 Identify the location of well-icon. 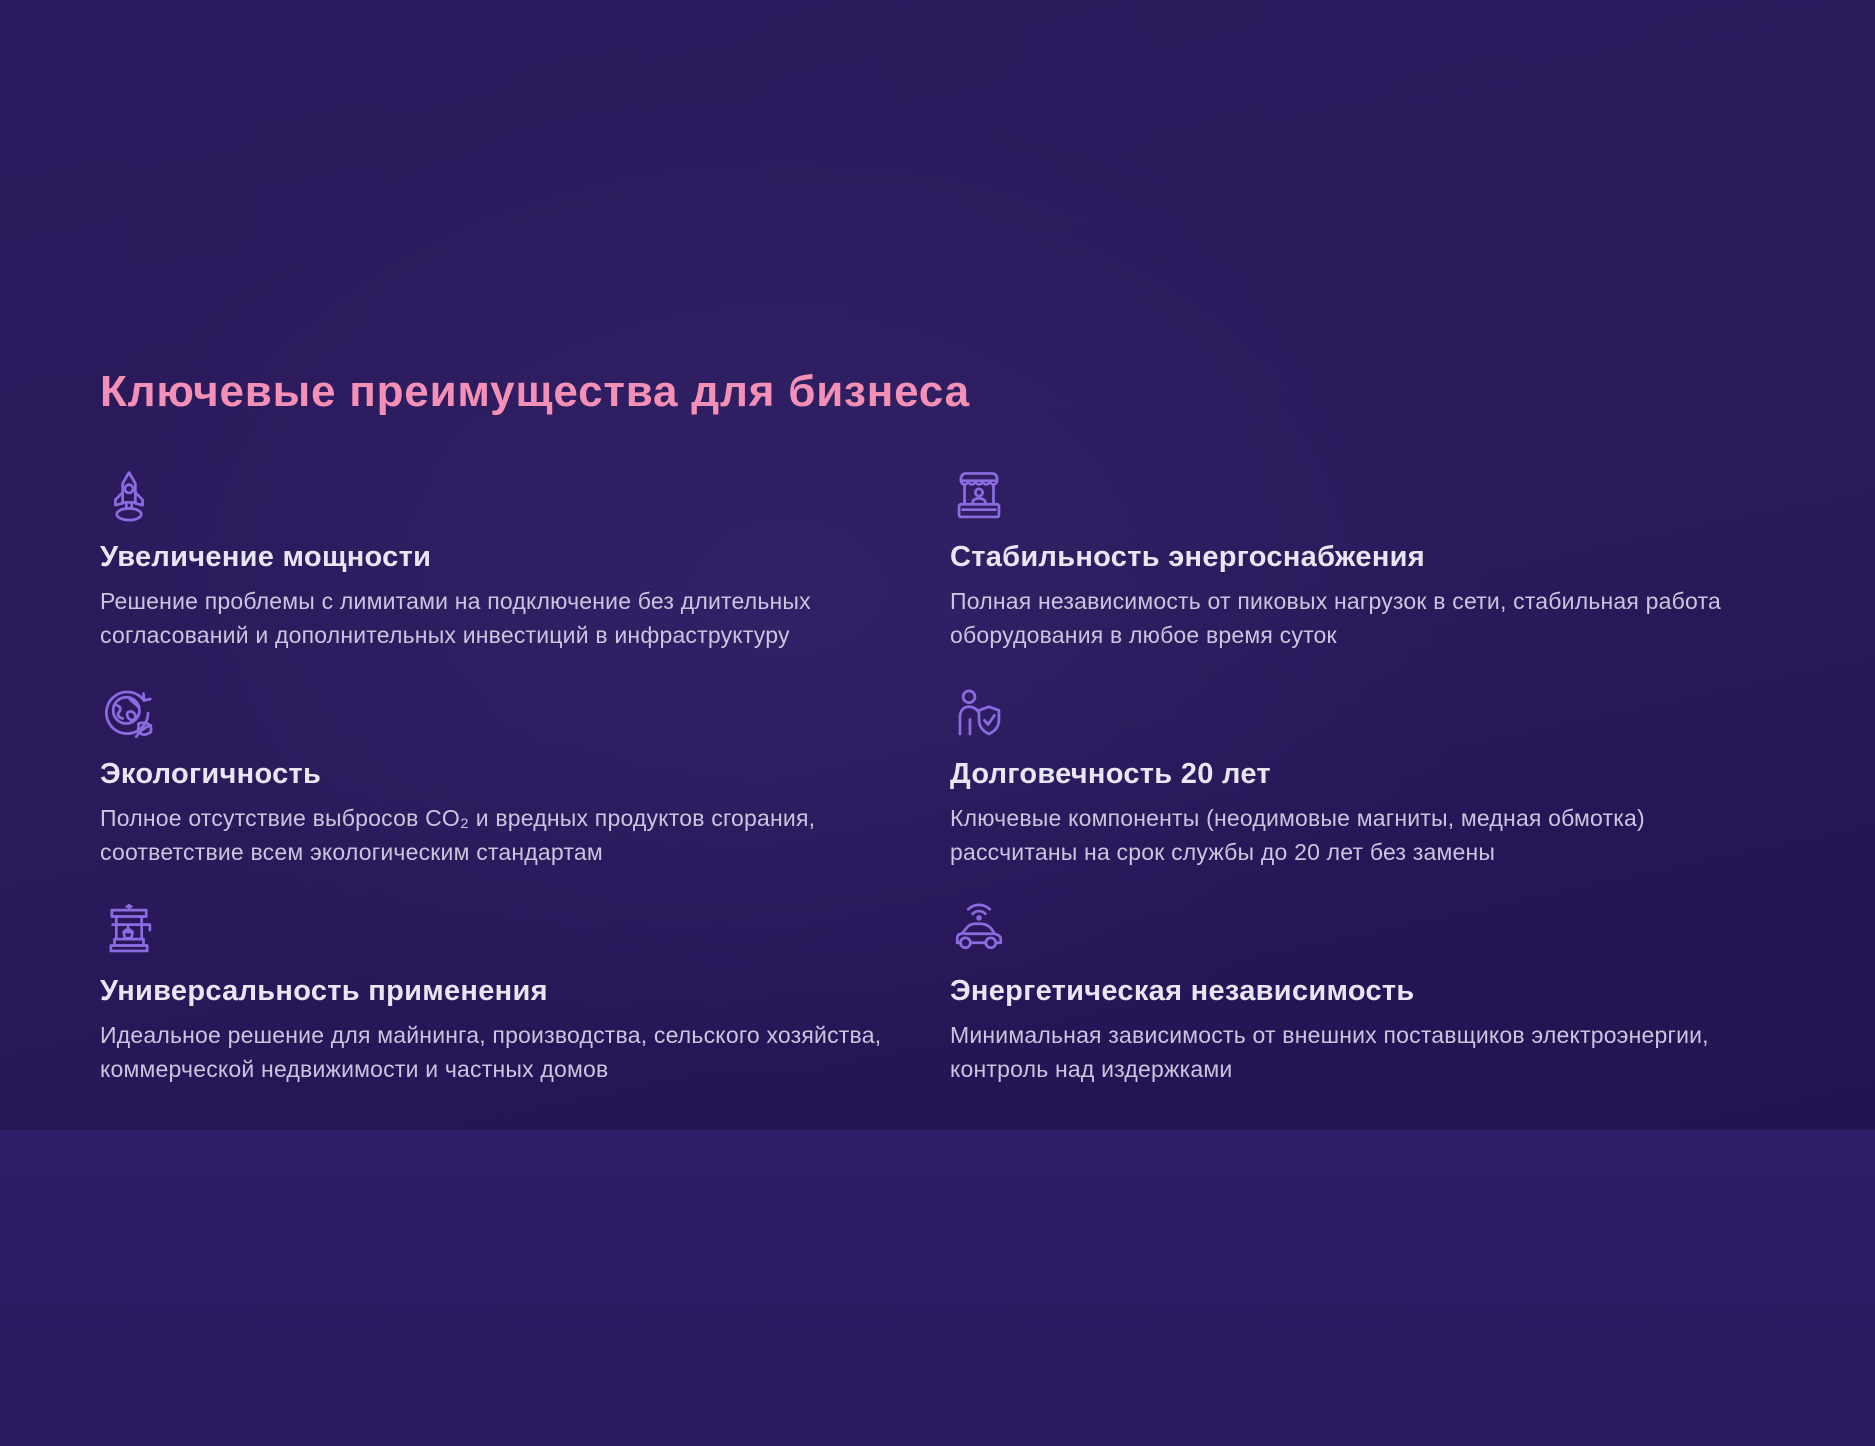
(129, 931).